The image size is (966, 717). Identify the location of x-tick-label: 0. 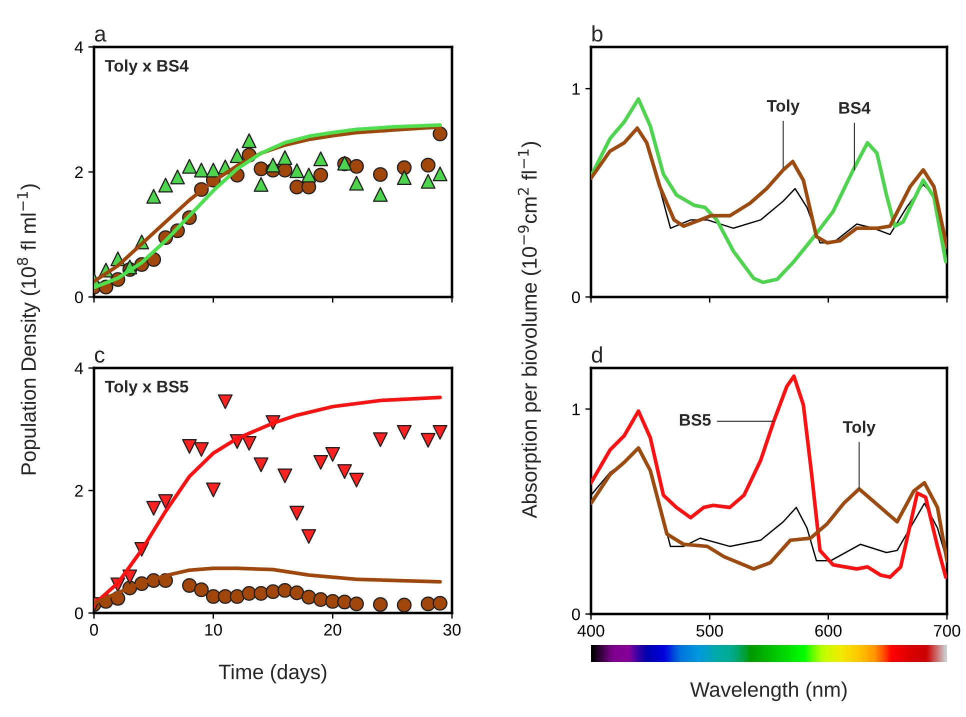
(94, 630).